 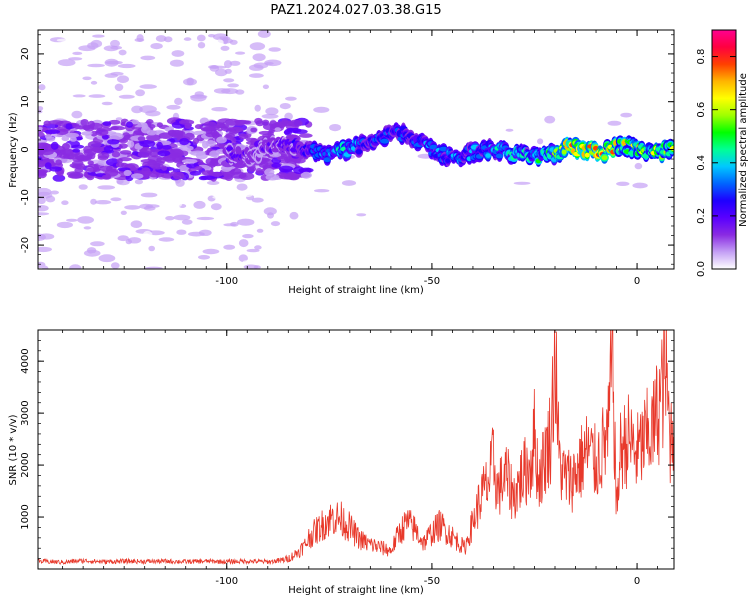 What do you see at coordinates (13, 449) in the screenshot?
I see `snr-ylabel: SNR (10 * v/v)` at bounding box center [13, 449].